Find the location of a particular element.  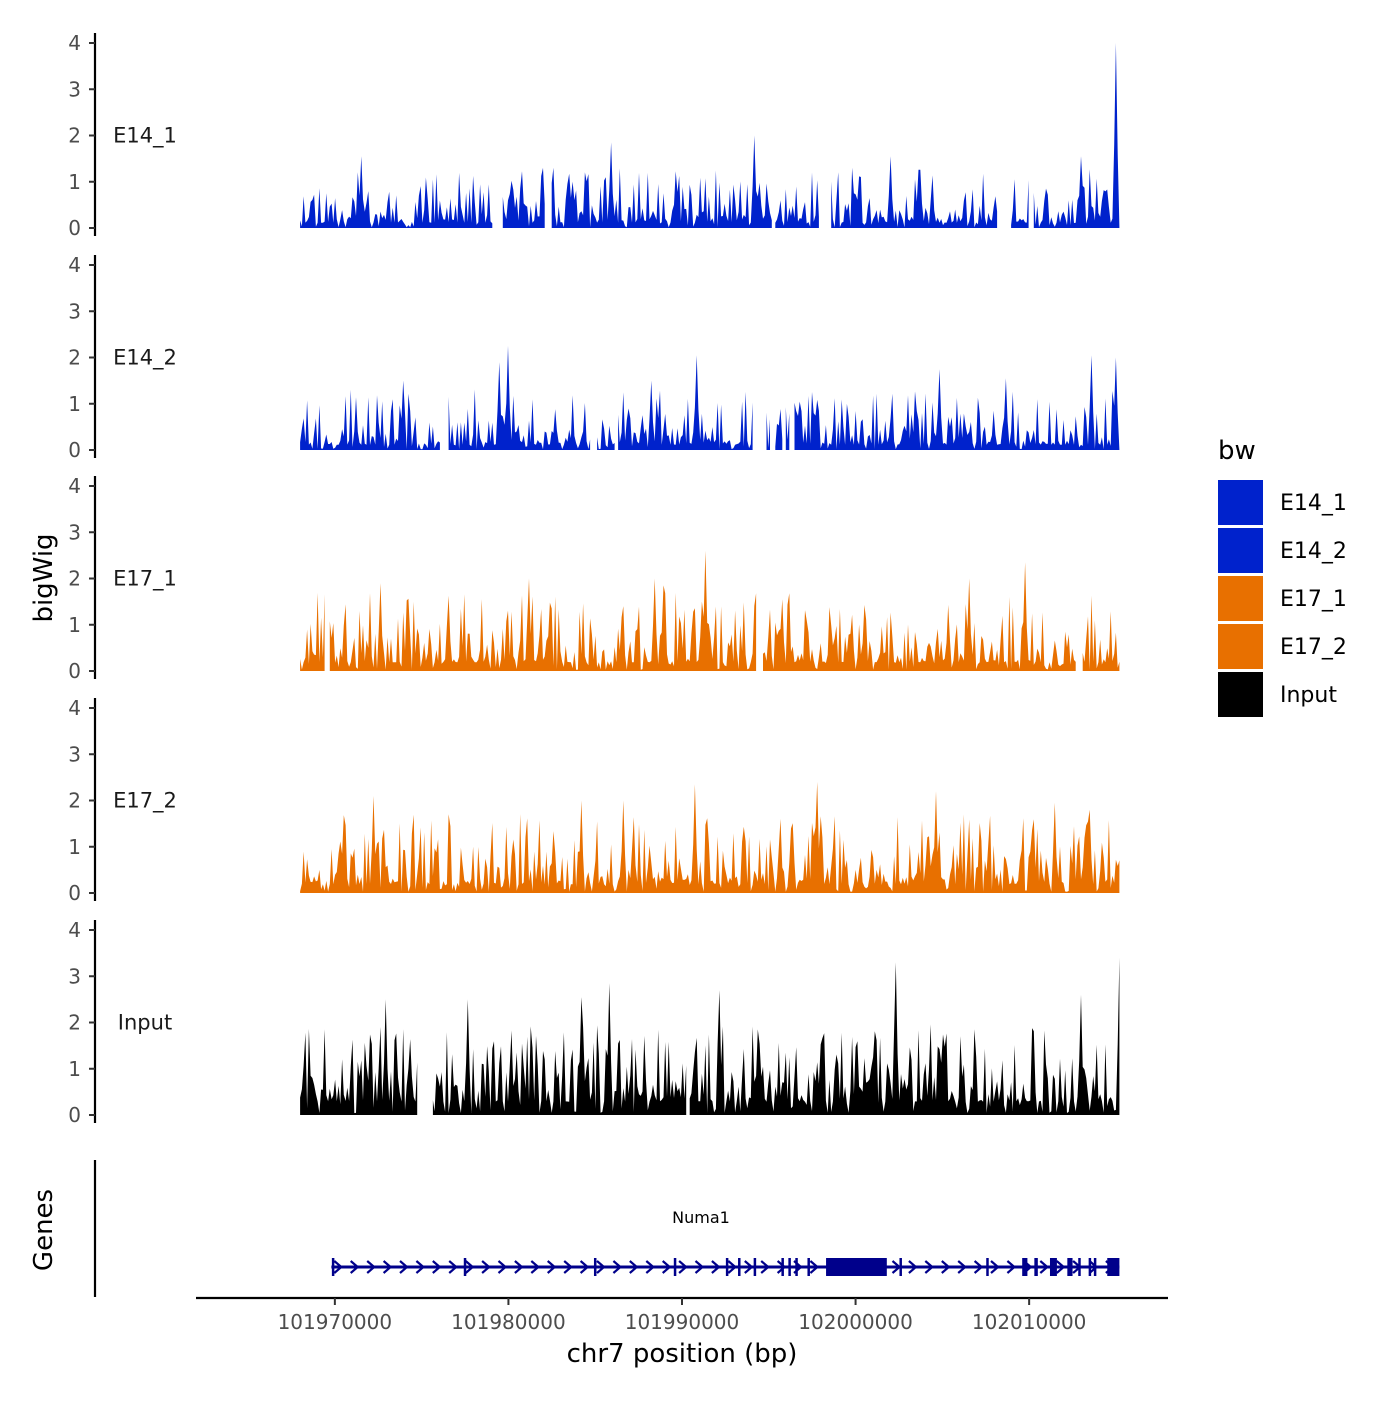

y-axis-title: bigWig is located at coordinates (44, 577).